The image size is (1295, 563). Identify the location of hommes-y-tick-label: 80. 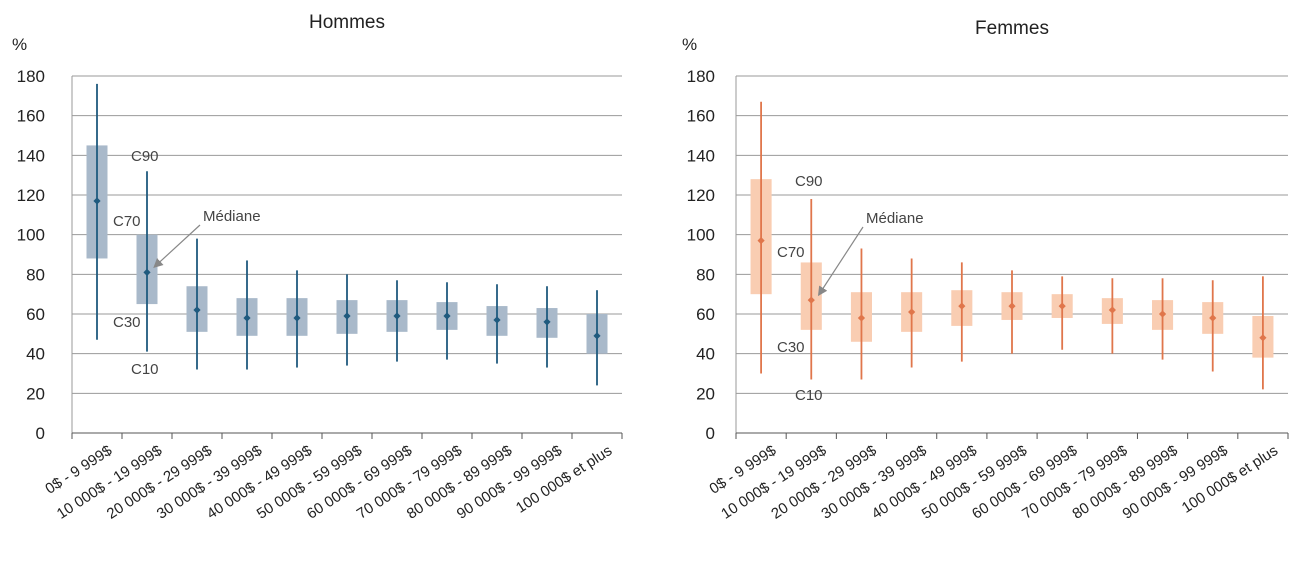
(35, 274).